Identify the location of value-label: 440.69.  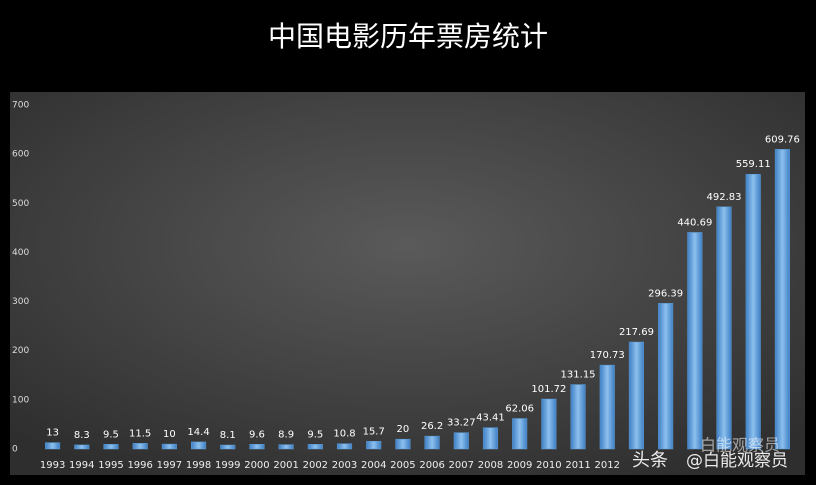
(694, 222).